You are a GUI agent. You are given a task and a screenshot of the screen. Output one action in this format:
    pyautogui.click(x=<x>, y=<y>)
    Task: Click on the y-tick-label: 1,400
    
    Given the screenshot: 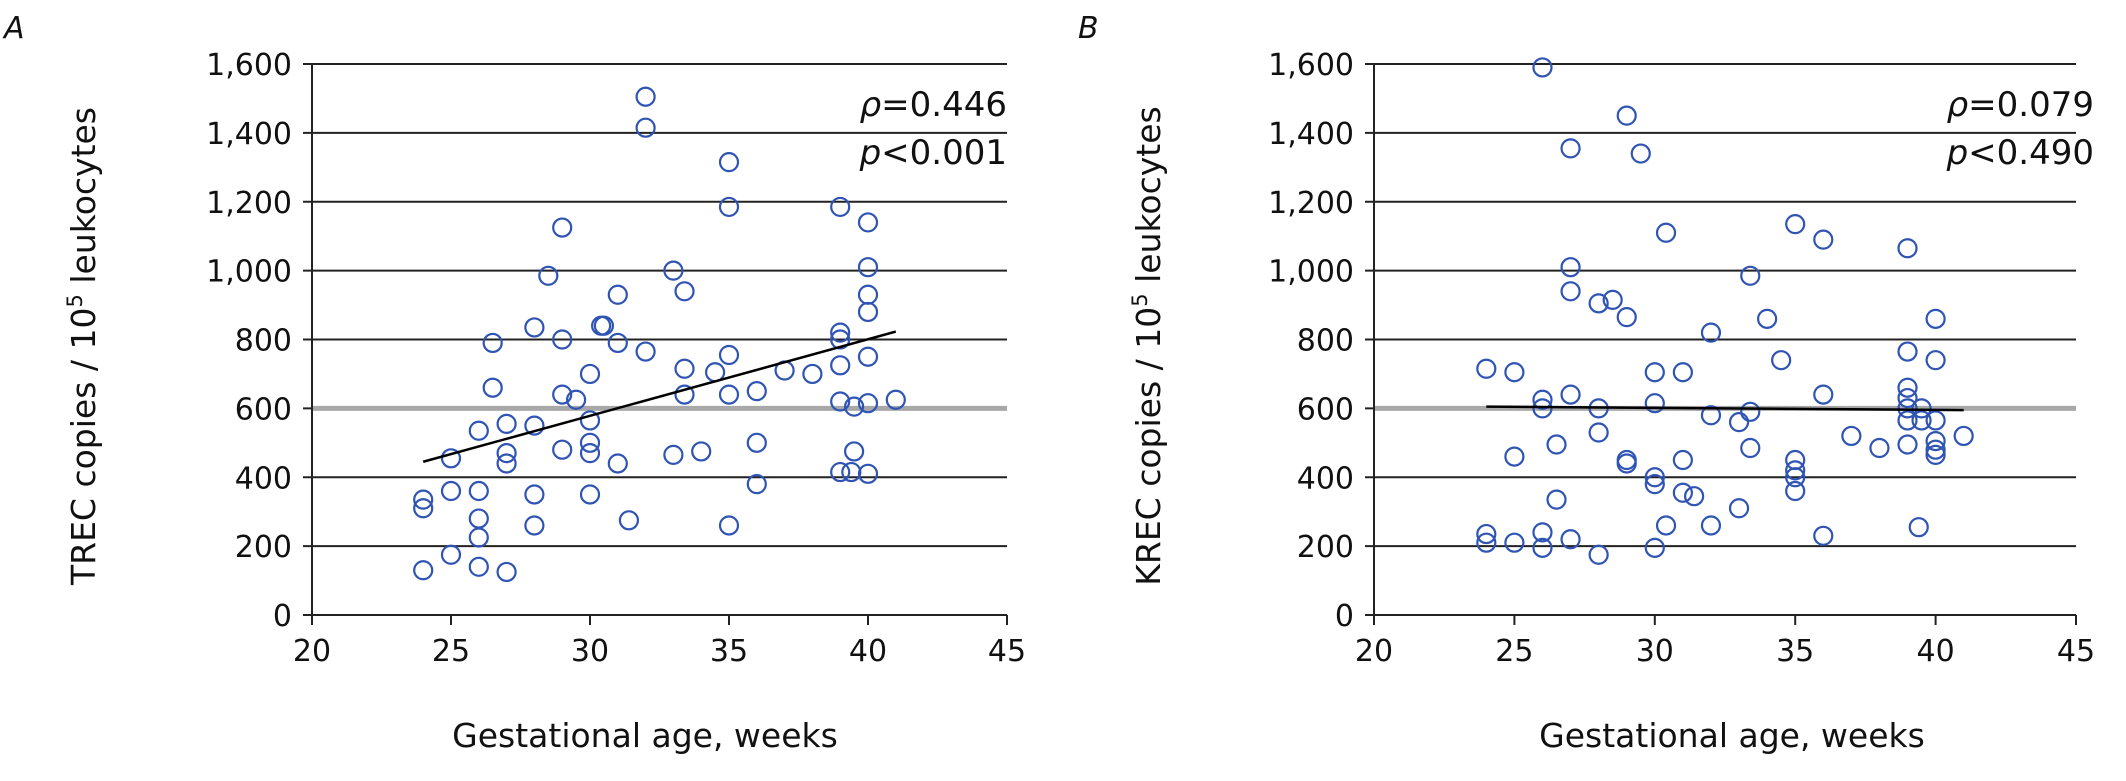 What is the action you would take?
    pyautogui.click(x=1311, y=134)
    